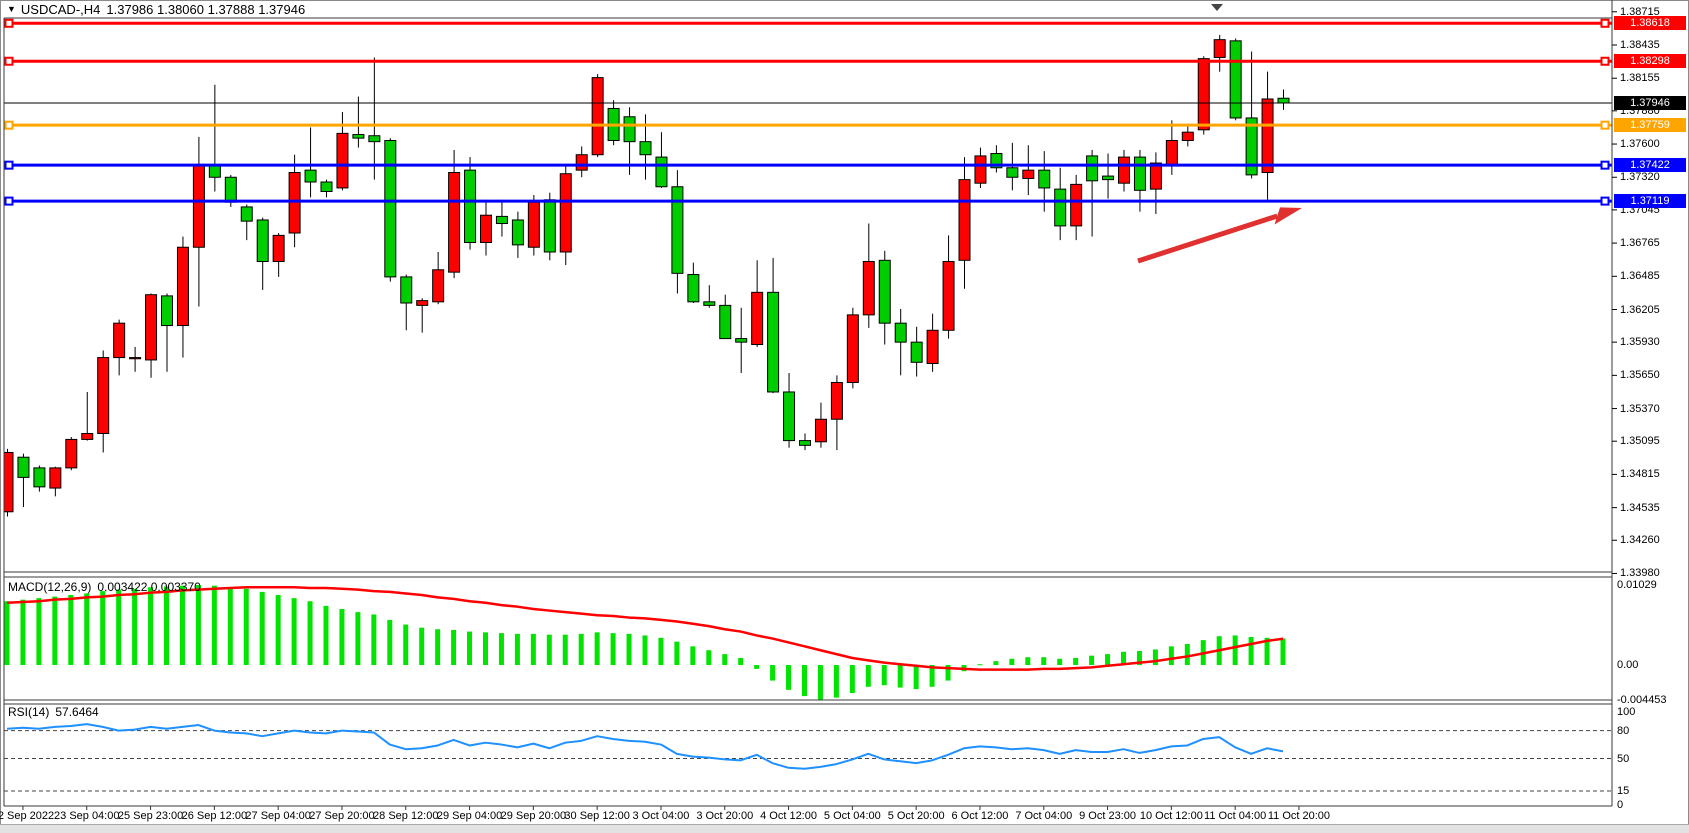  What do you see at coordinates (1640, 78) in the screenshot?
I see `price-tick-label: 1.38155` at bounding box center [1640, 78].